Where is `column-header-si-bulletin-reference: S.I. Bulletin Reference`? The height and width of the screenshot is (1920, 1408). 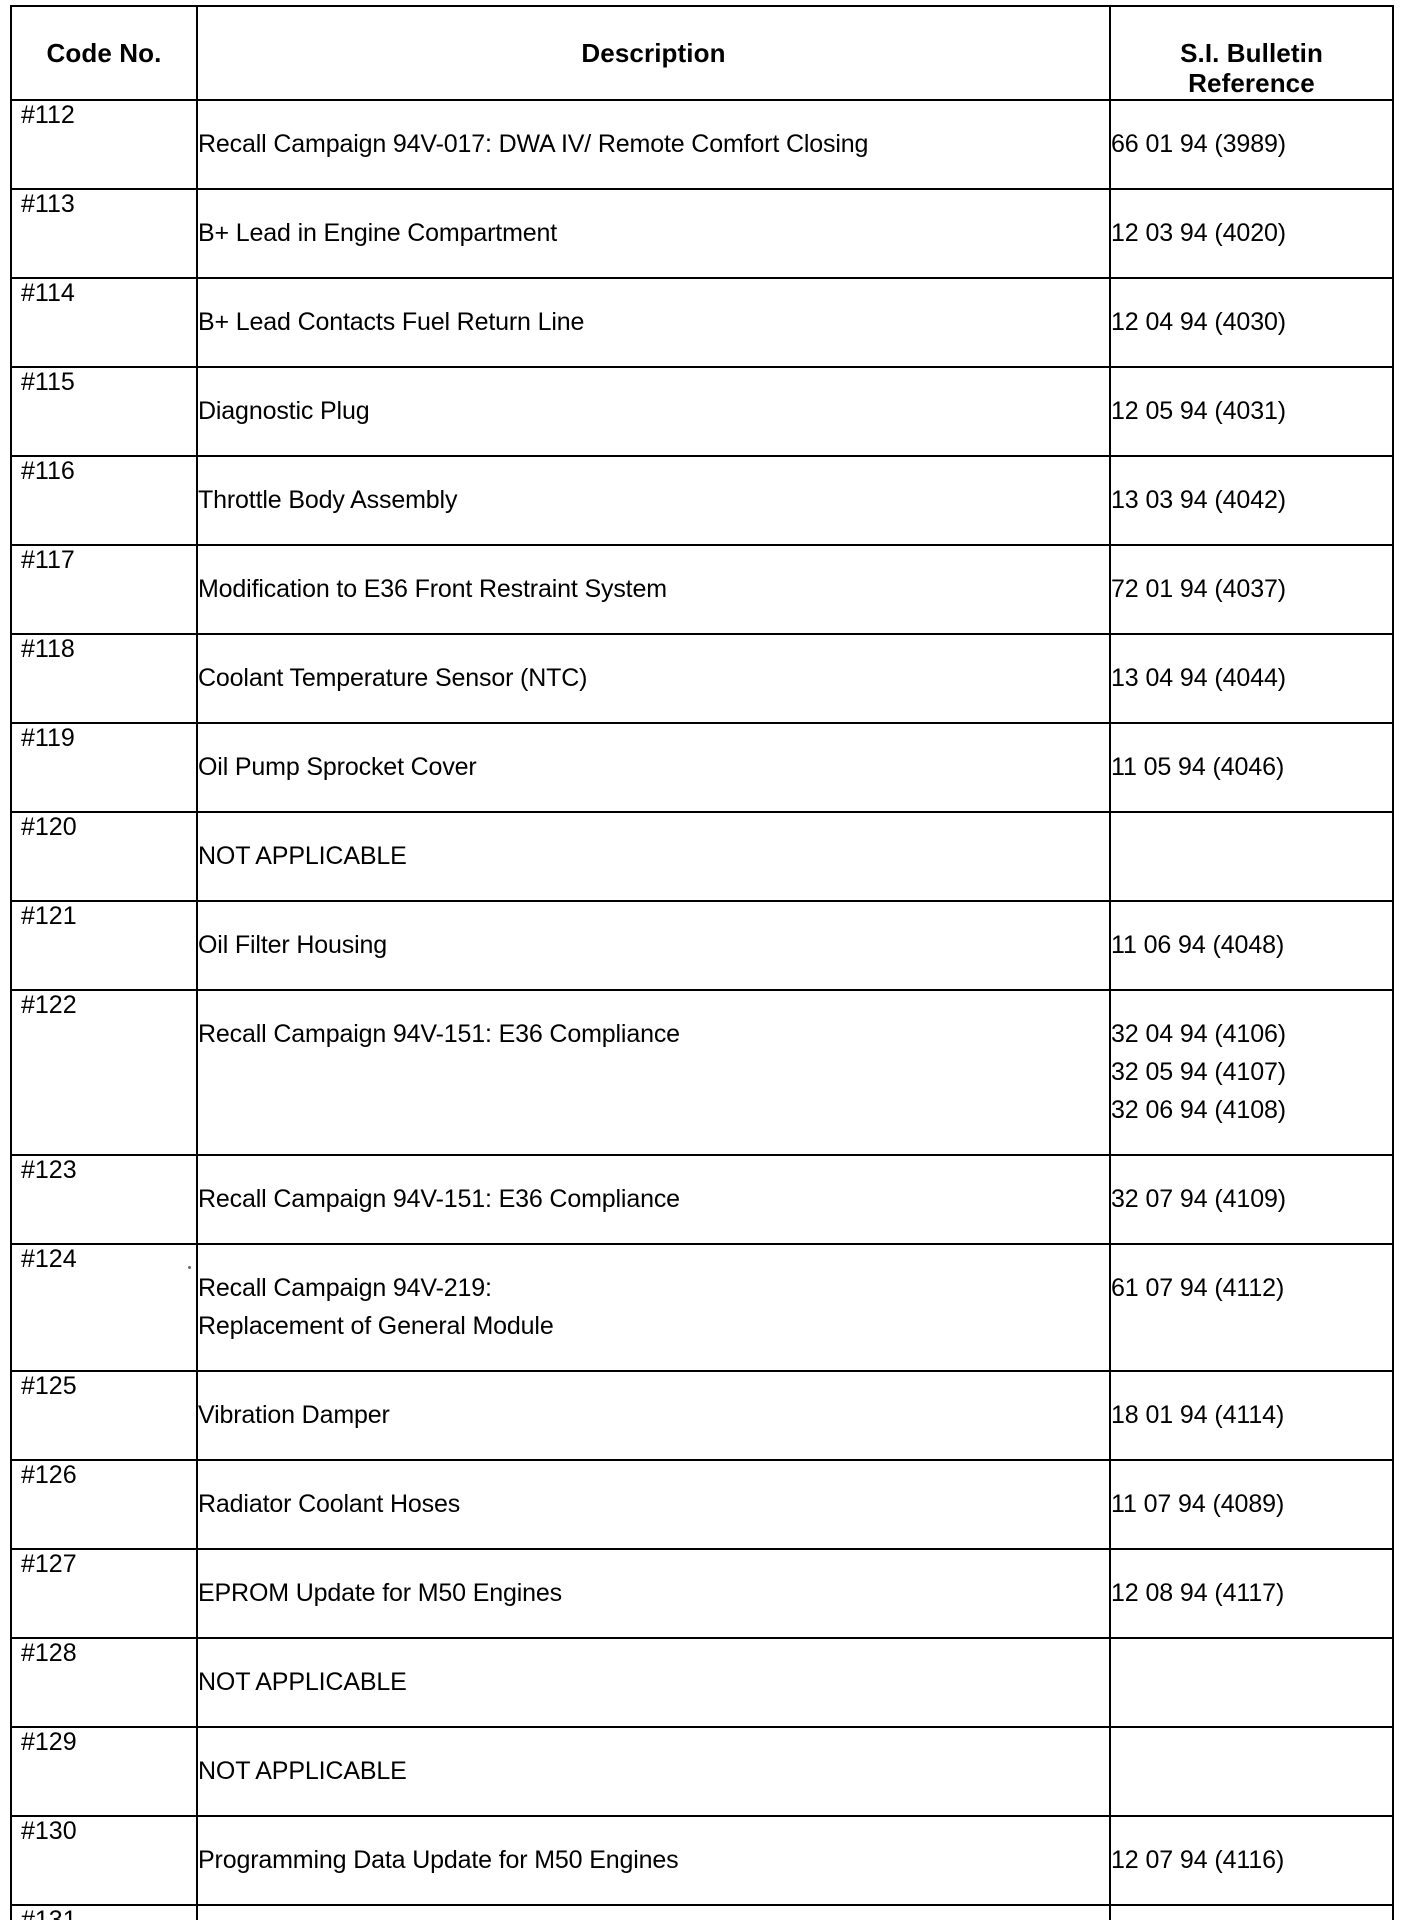 column-header-si-bulletin-reference: S.I. Bulletin Reference is located at coordinates (1251, 53).